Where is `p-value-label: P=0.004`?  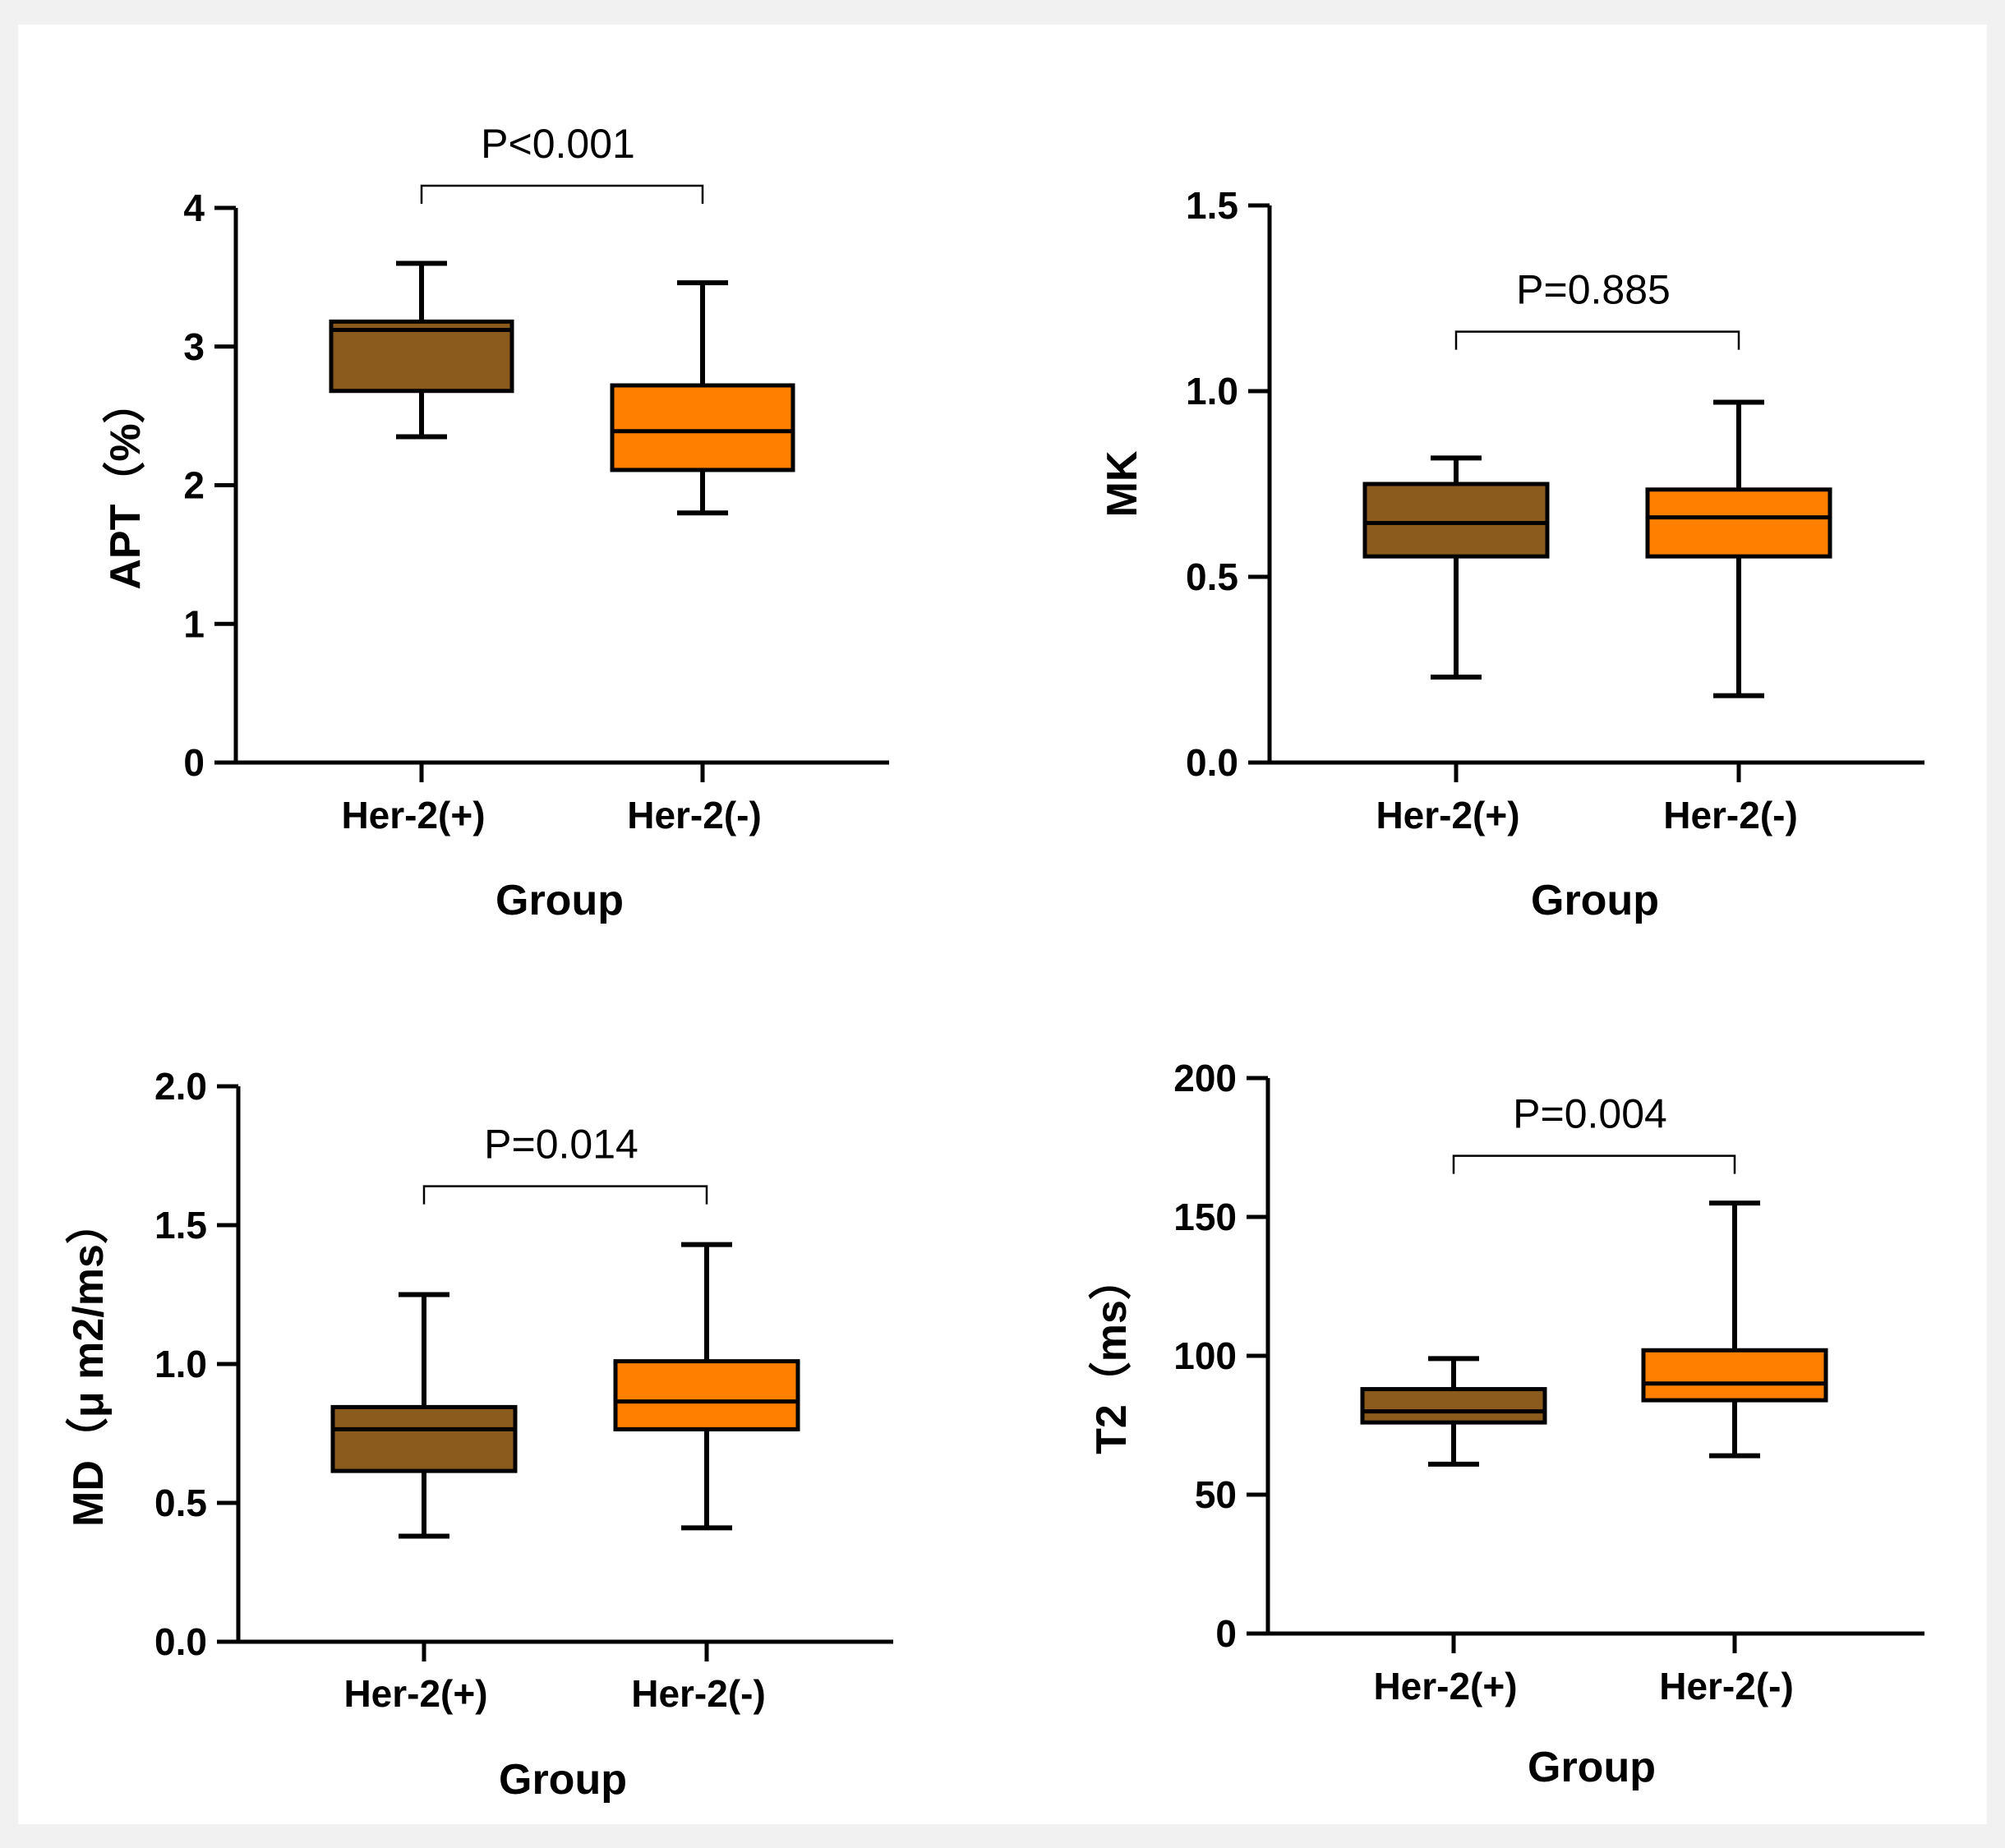 p-value-label: P=0.004 is located at coordinates (1590, 1114).